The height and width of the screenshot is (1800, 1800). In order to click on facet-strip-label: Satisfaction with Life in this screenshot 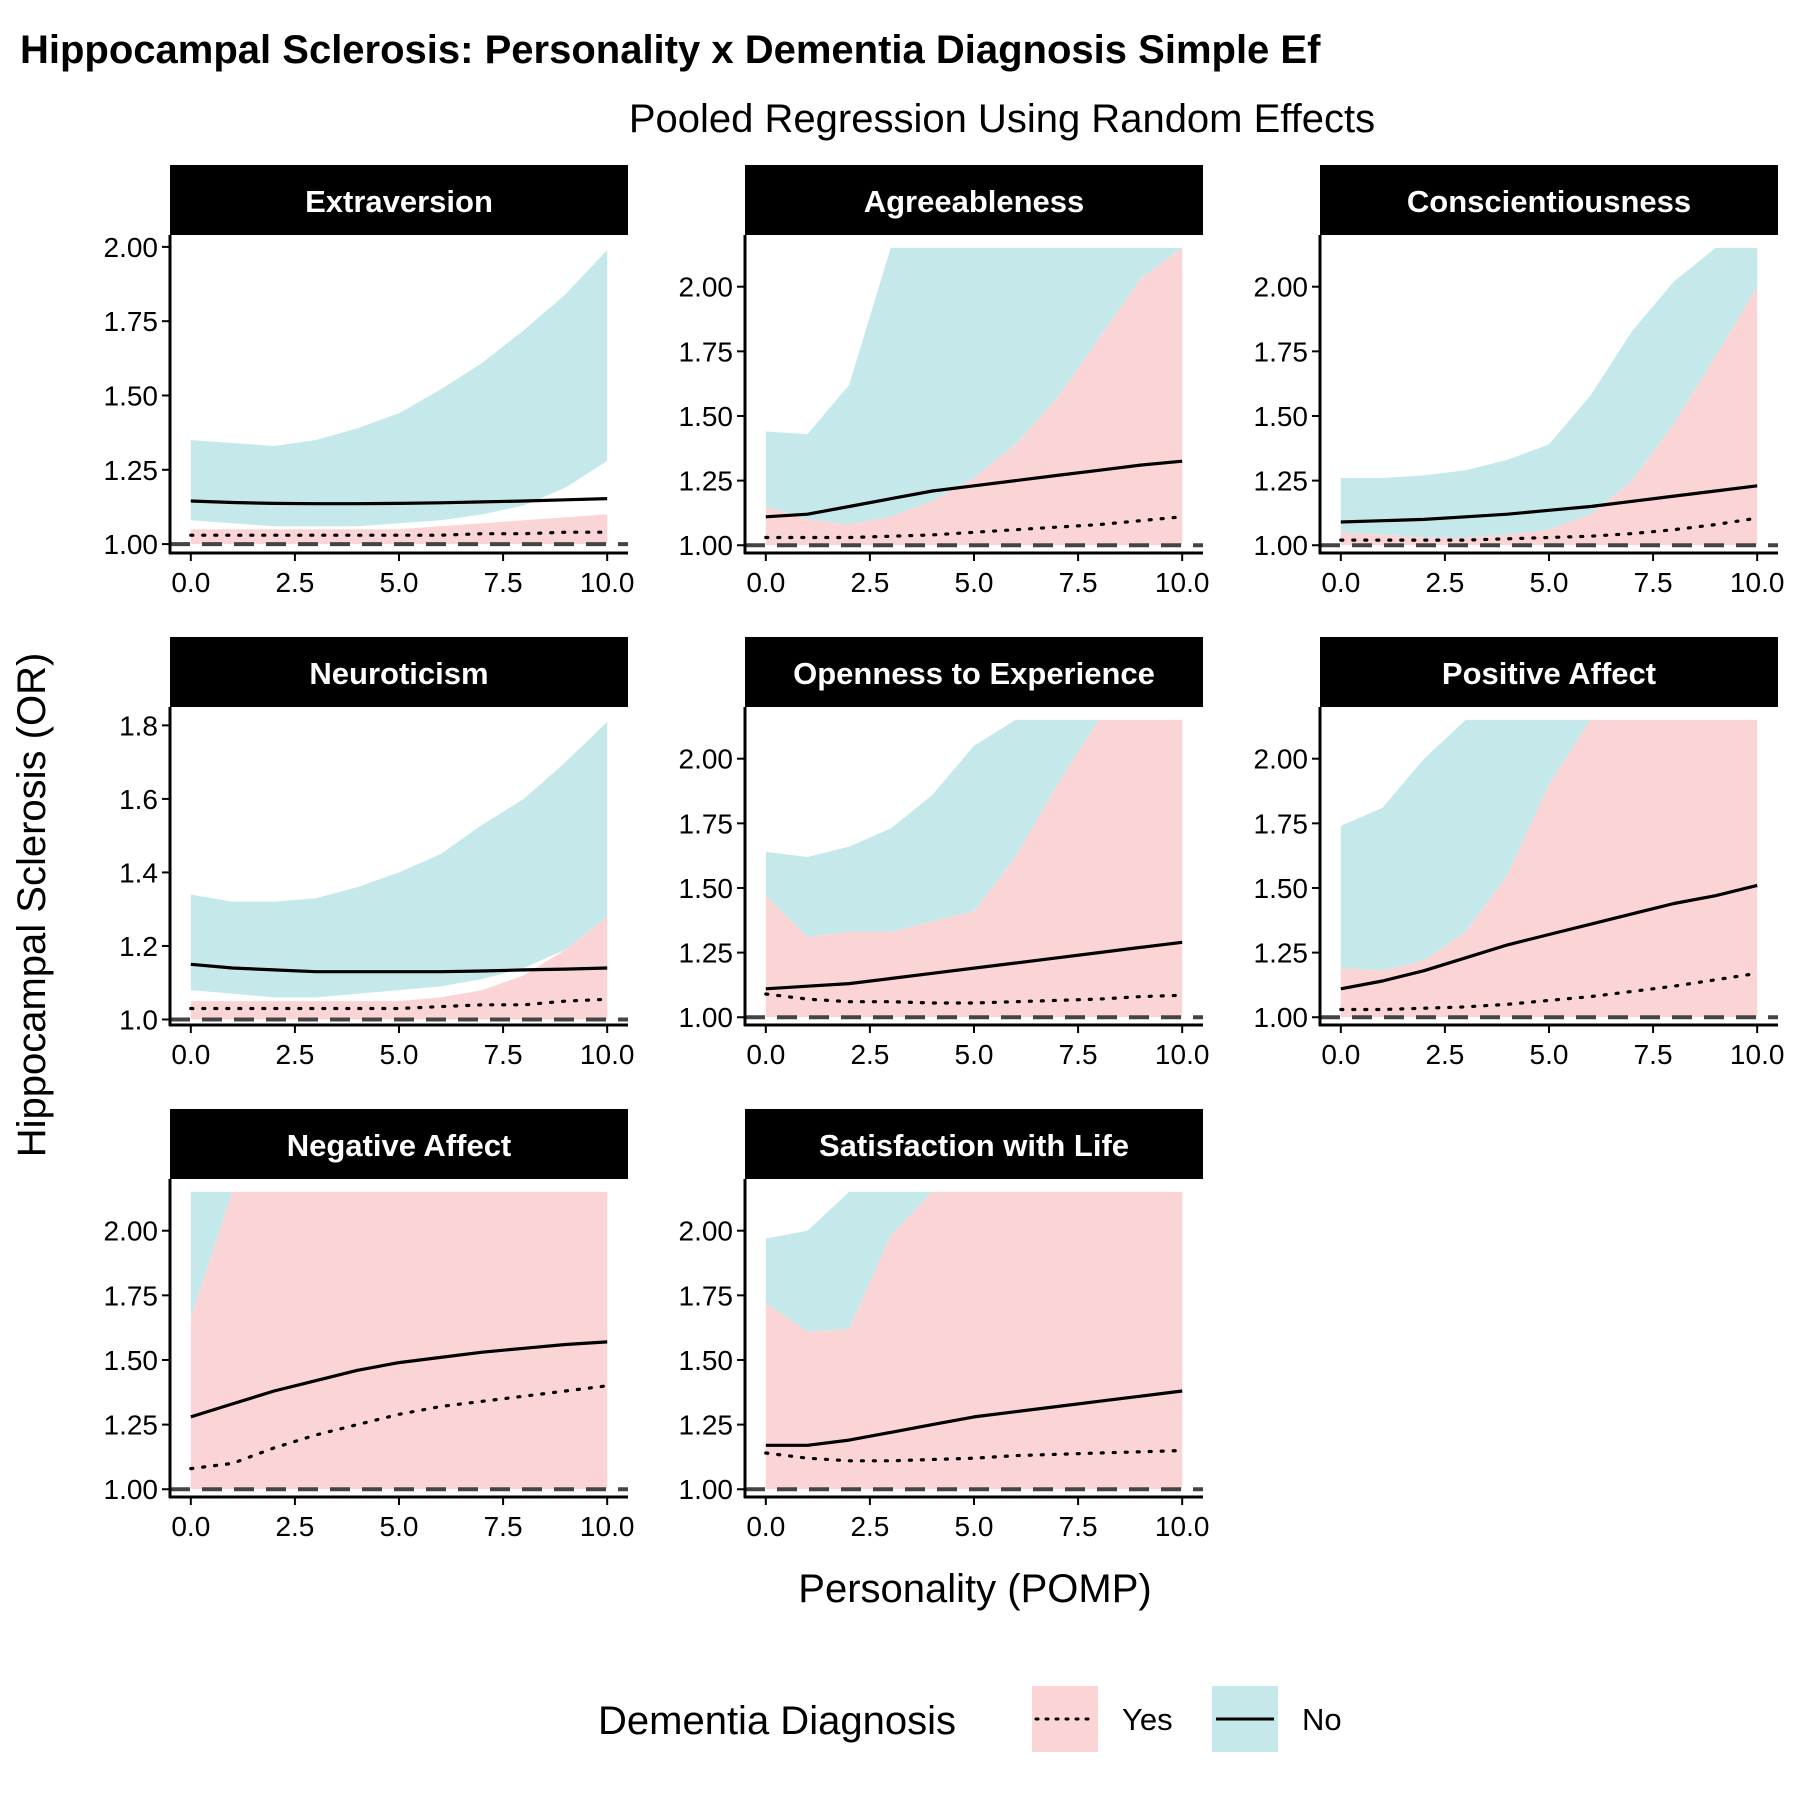, I will do `click(974, 1145)`.